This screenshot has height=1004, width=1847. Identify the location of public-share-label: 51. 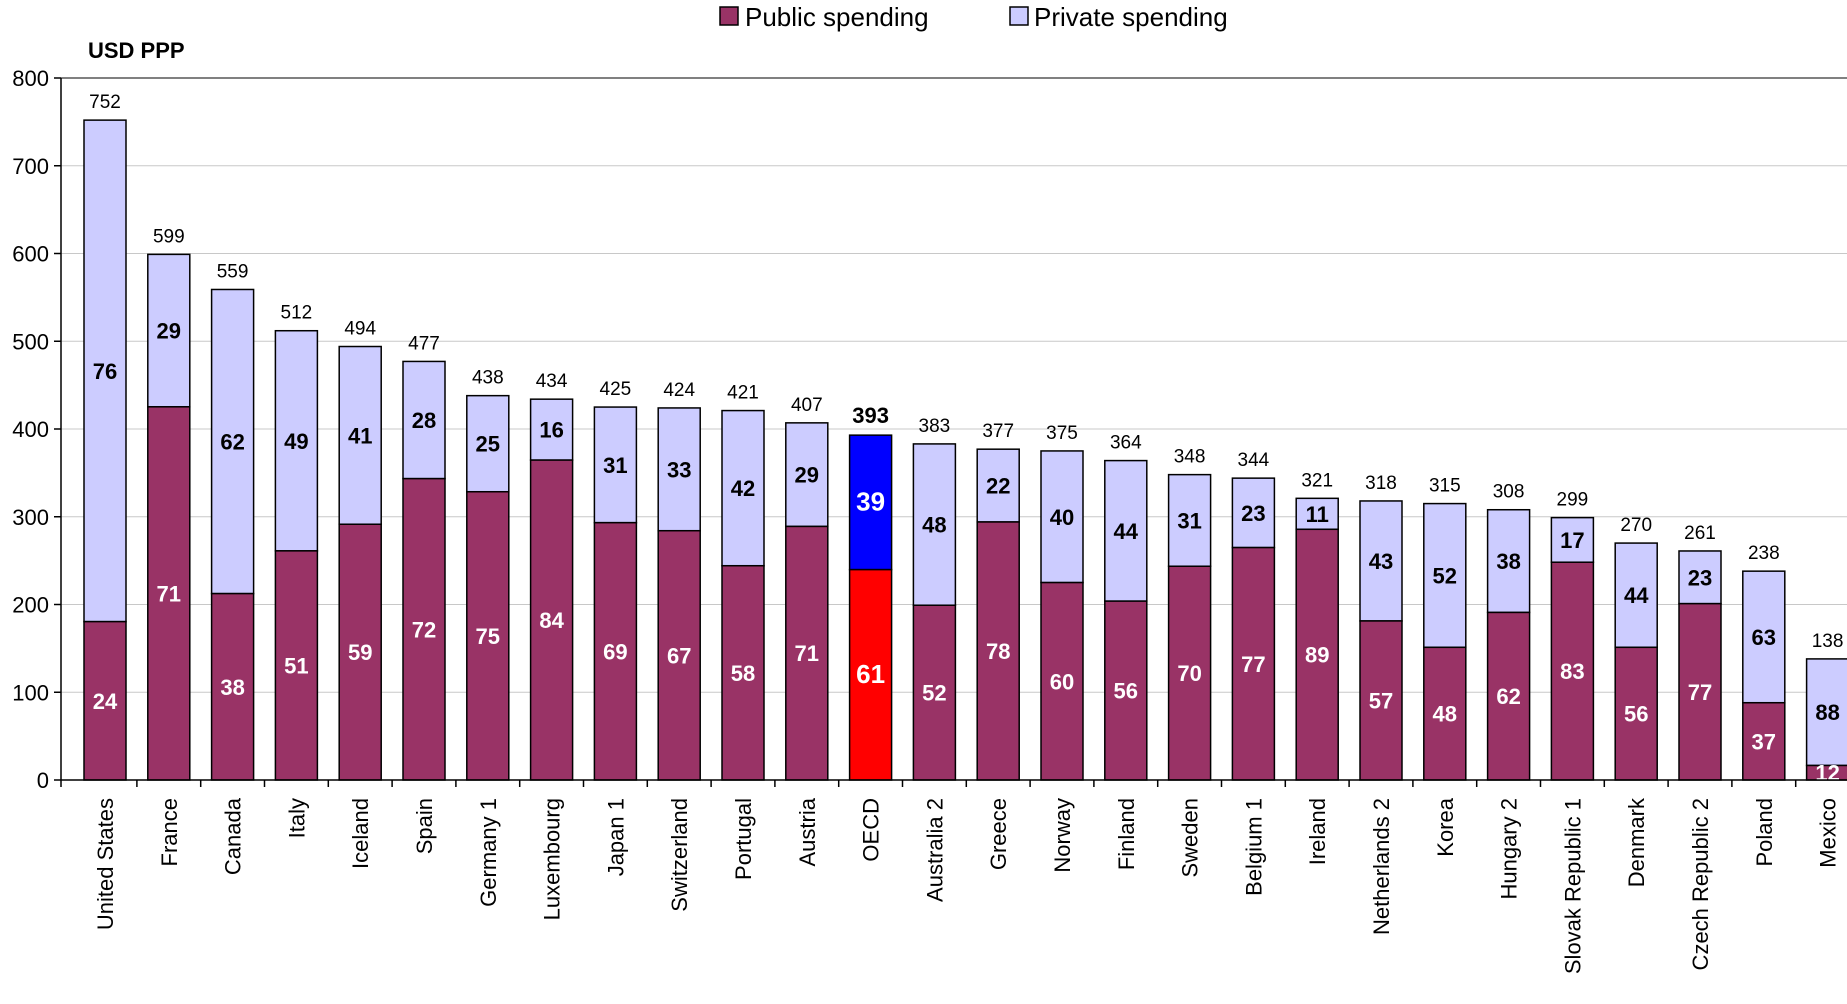
(296, 665).